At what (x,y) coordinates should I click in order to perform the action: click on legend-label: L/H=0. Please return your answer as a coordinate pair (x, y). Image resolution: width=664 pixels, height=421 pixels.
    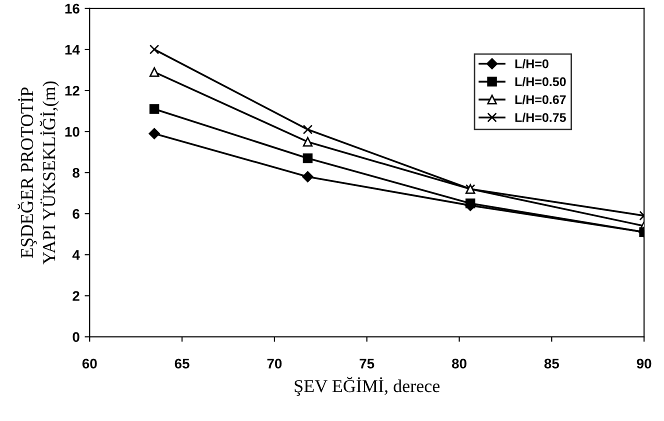
    Looking at the image, I should click on (531, 63).